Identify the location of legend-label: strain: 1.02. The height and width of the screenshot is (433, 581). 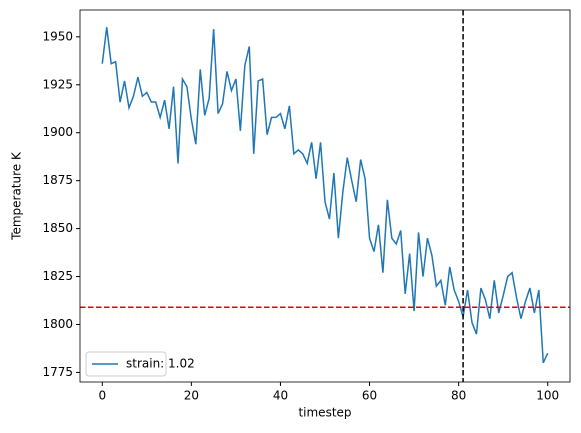
(160, 364).